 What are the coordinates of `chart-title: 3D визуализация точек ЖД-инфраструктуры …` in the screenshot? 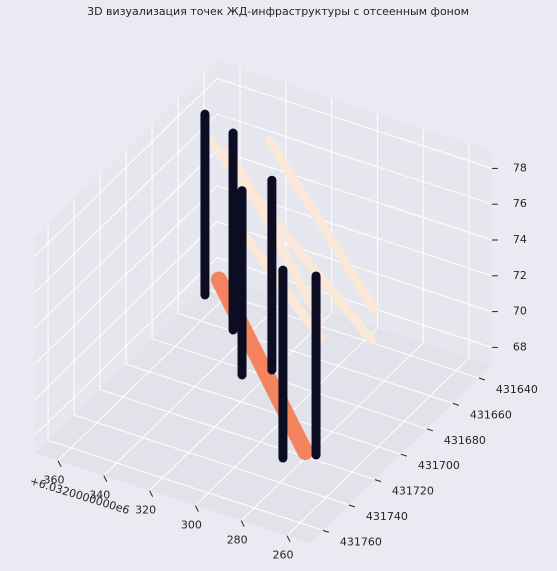 It's located at (278, 11).